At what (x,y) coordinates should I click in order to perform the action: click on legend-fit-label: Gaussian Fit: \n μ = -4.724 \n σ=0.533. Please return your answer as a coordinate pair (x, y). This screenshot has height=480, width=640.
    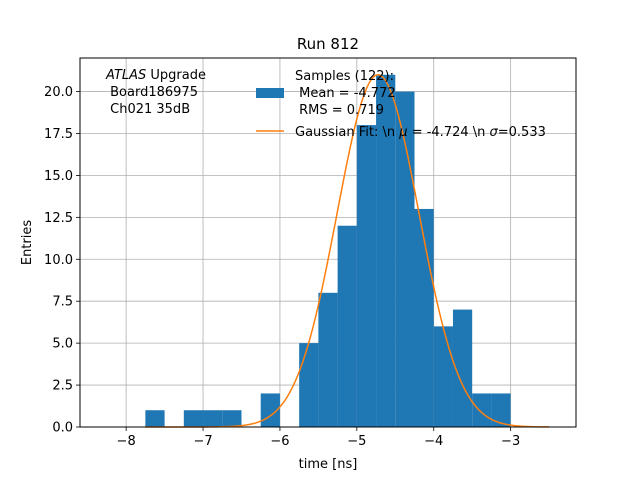
    Looking at the image, I should click on (420, 132).